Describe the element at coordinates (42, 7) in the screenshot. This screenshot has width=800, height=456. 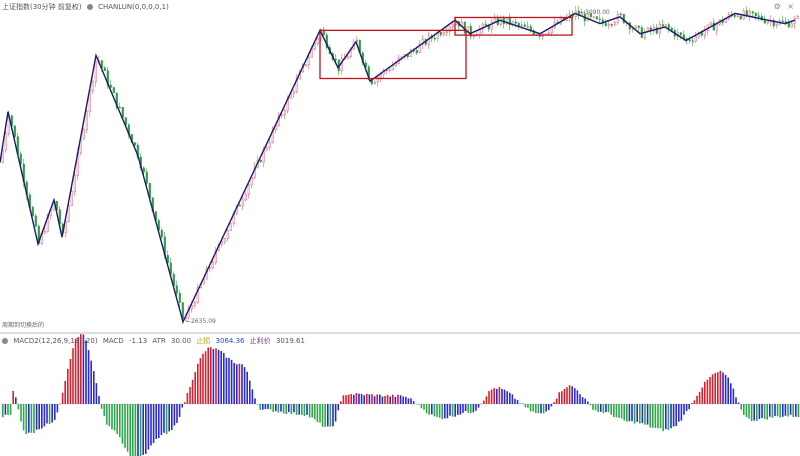
I see `main-panel-title: 上证指数(30分钟 前复权)` at that location.